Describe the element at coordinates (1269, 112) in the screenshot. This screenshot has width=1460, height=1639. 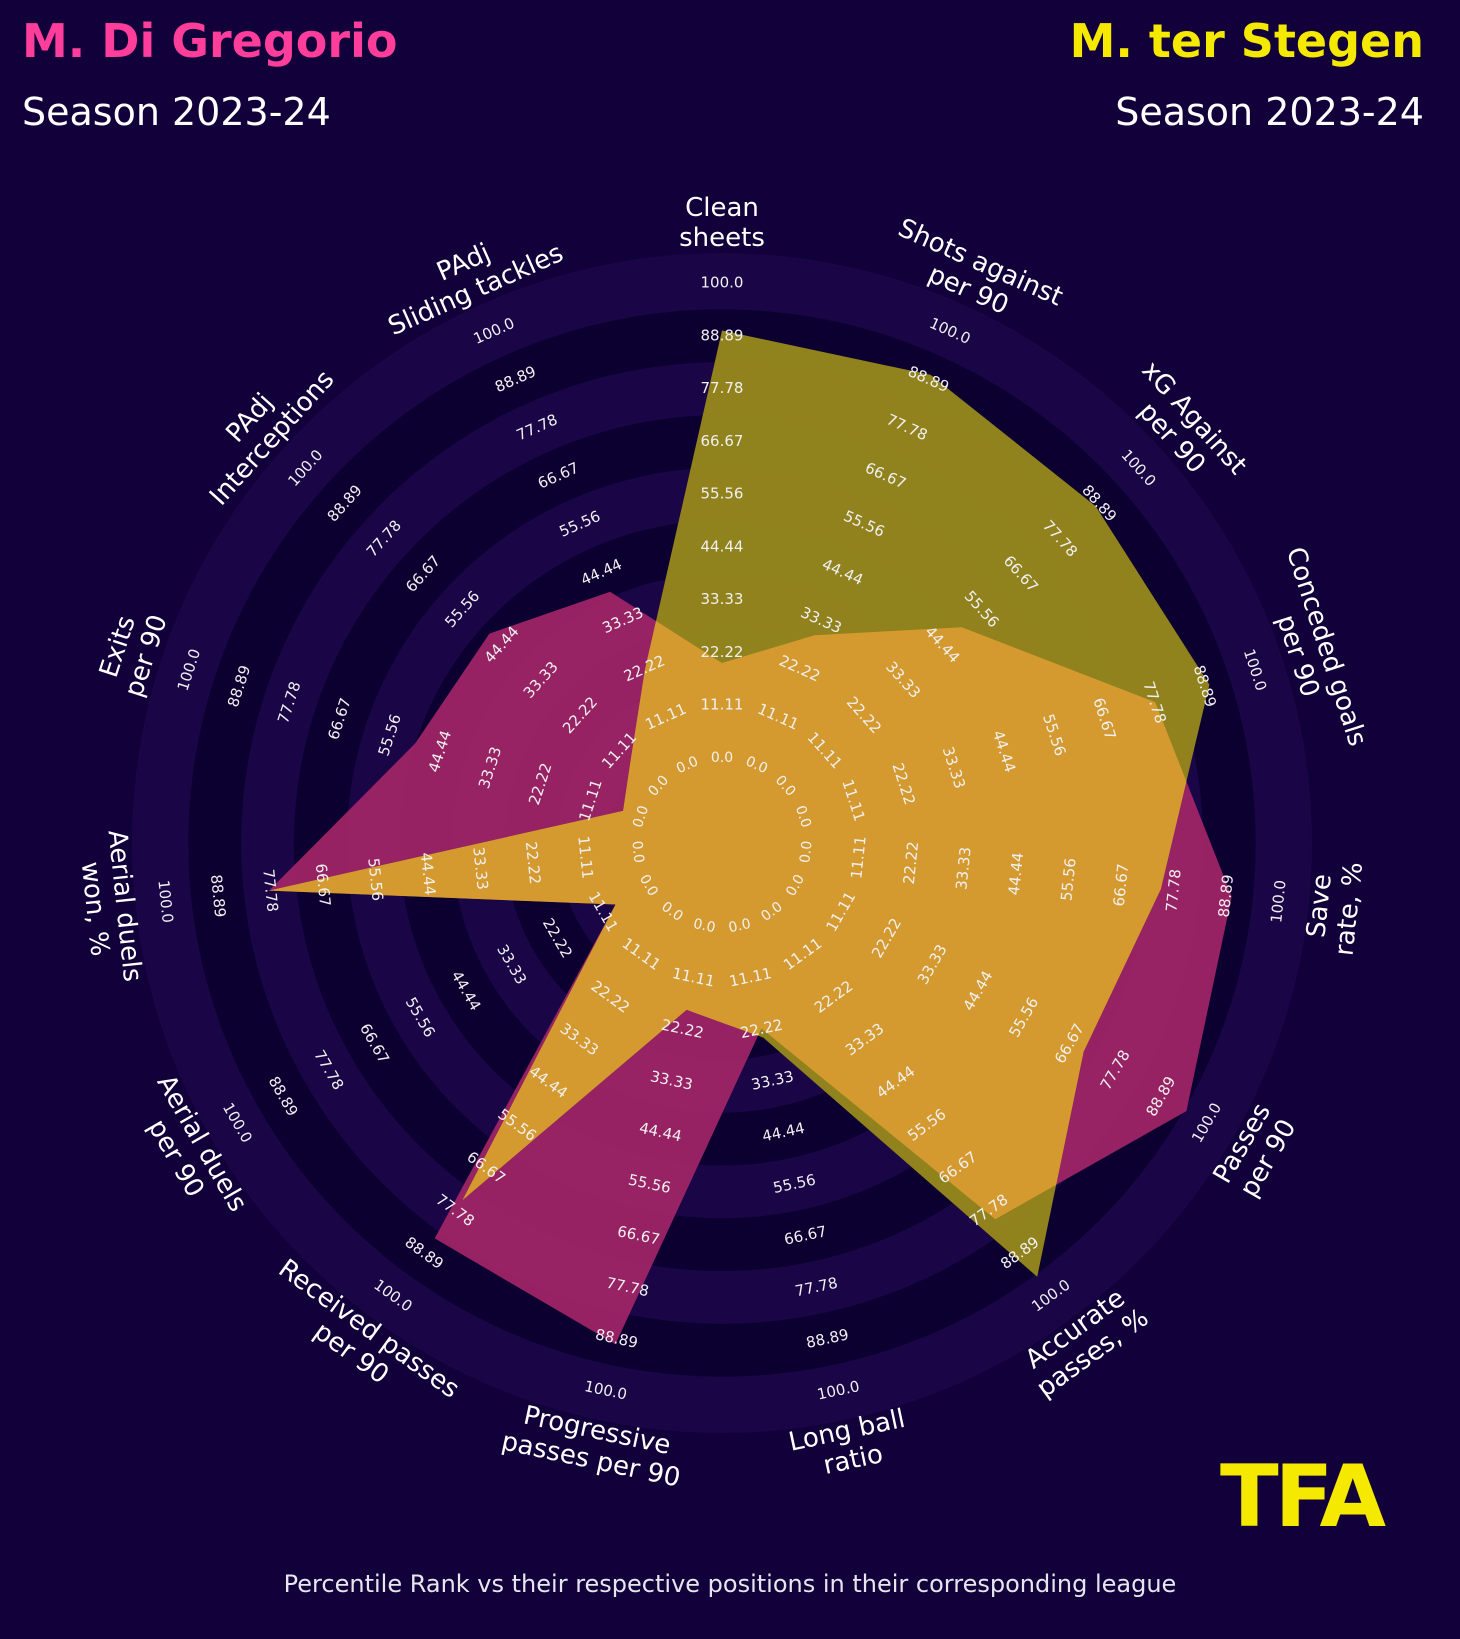
I see `player-right-season: Season 2023-24` at that location.